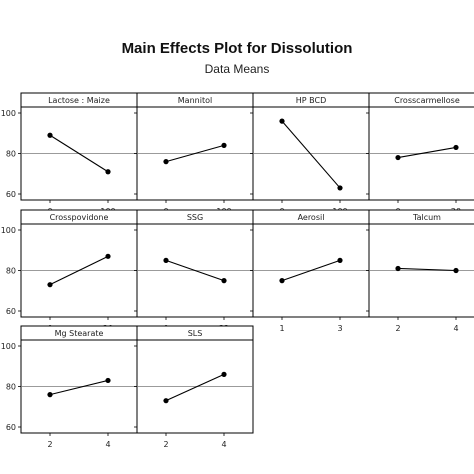 This screenshot has height=474, width=474. Describe the element at coordinates (311, 154) in the screenshot. I see `panel-3-effect-line` at that location.